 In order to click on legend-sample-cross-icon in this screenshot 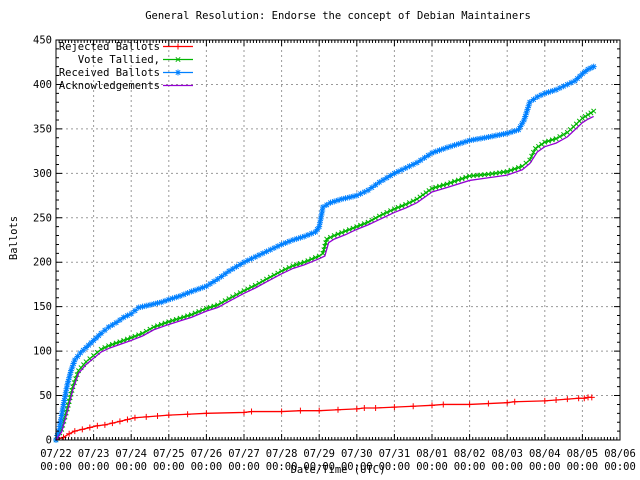, I will do `click(178, 59)`.